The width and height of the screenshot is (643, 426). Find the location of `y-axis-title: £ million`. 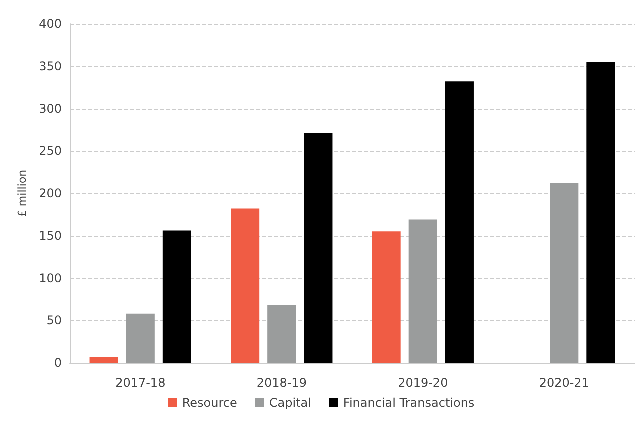

y-axis-title: £ million is located at coordinates (23, 194).